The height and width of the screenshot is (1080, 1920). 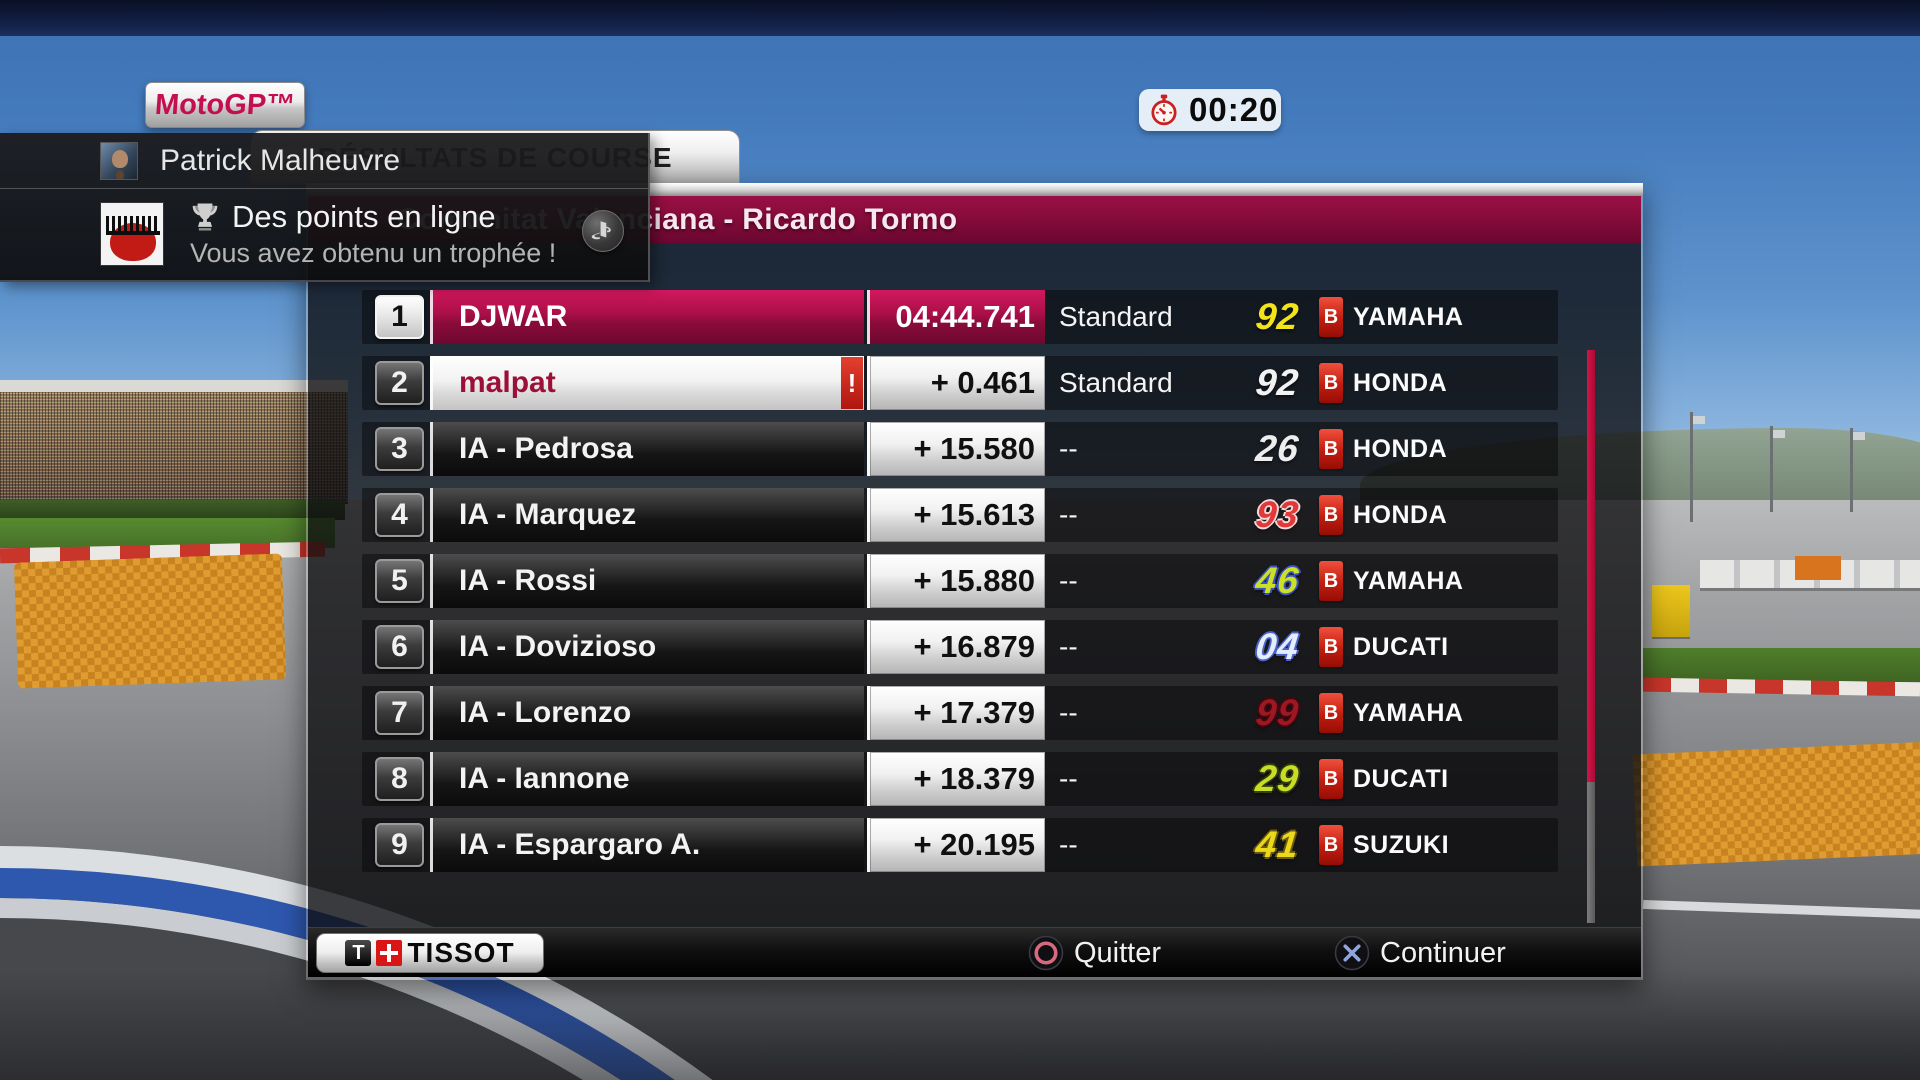 I want to click on position-badge: 6, so click(x=399, y=647).